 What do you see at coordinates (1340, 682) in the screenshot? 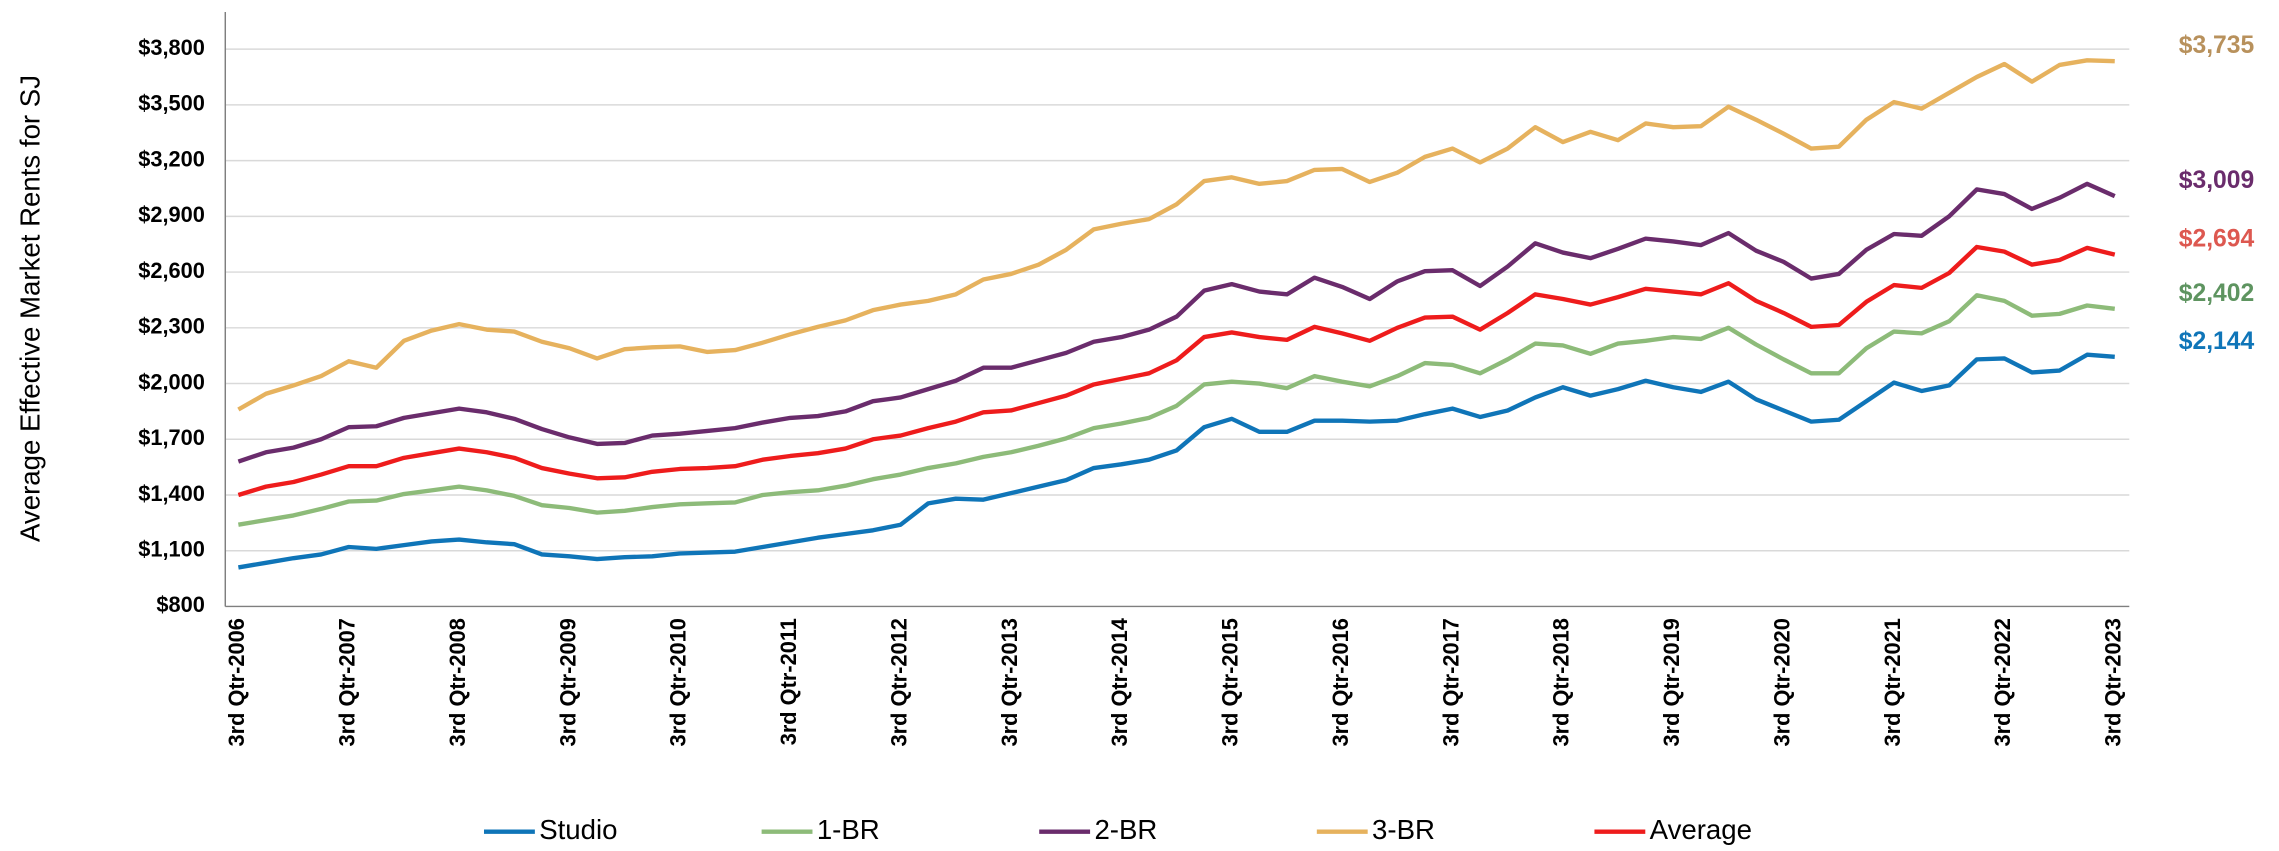
I see `x-tick-label: 3rd Qtr-2016` at bounding box center [1340, 682].